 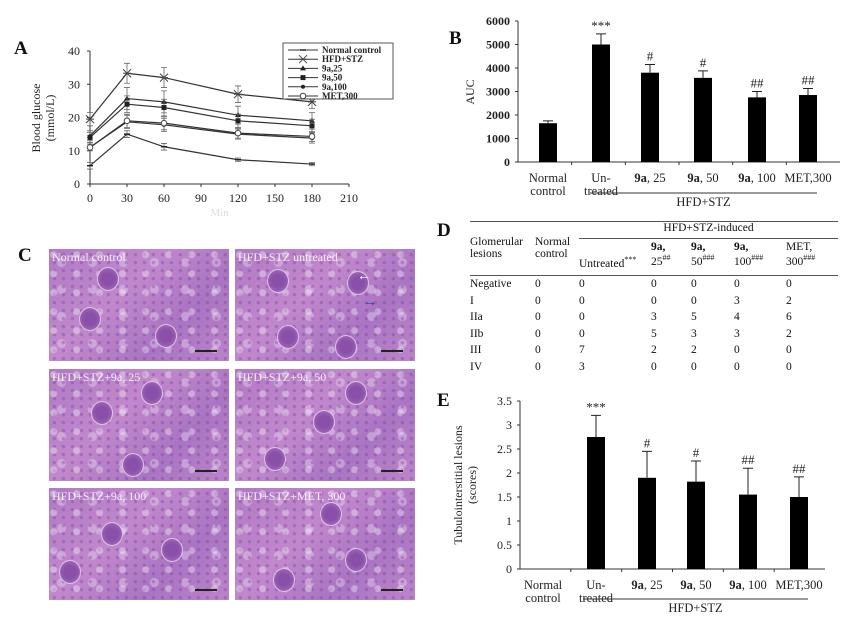 What do you see at coordinates (219, 213) in the screenshot?
I see `a-x-axis-label: Min` at bounding box center [219, 213].